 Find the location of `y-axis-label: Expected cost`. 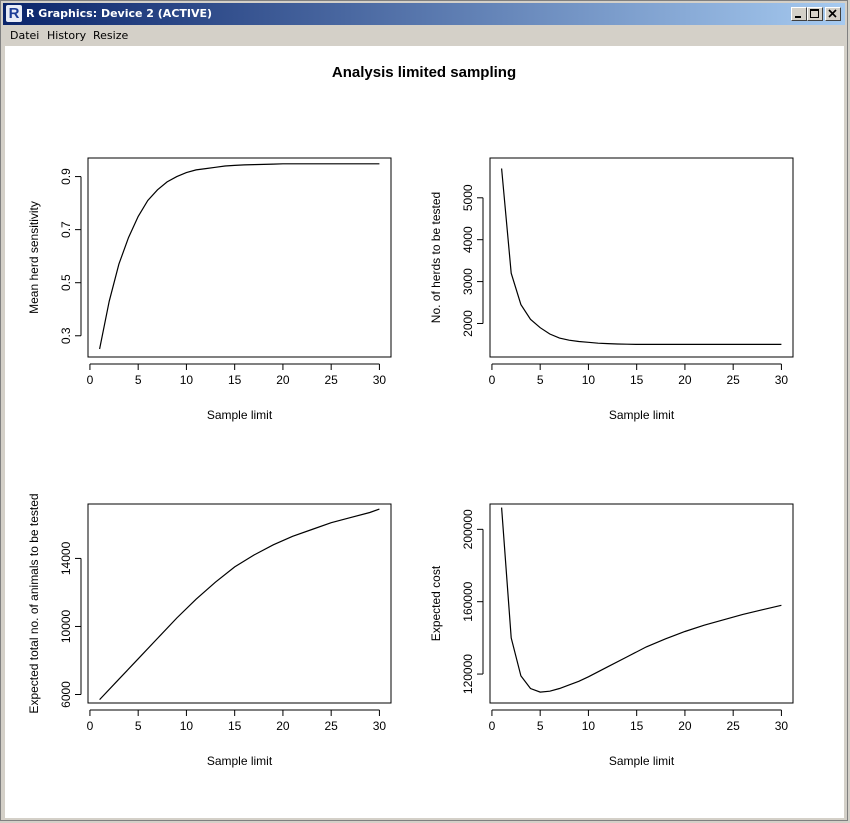

y-axis-label: Expected cost is located at coordinates (436, 603).